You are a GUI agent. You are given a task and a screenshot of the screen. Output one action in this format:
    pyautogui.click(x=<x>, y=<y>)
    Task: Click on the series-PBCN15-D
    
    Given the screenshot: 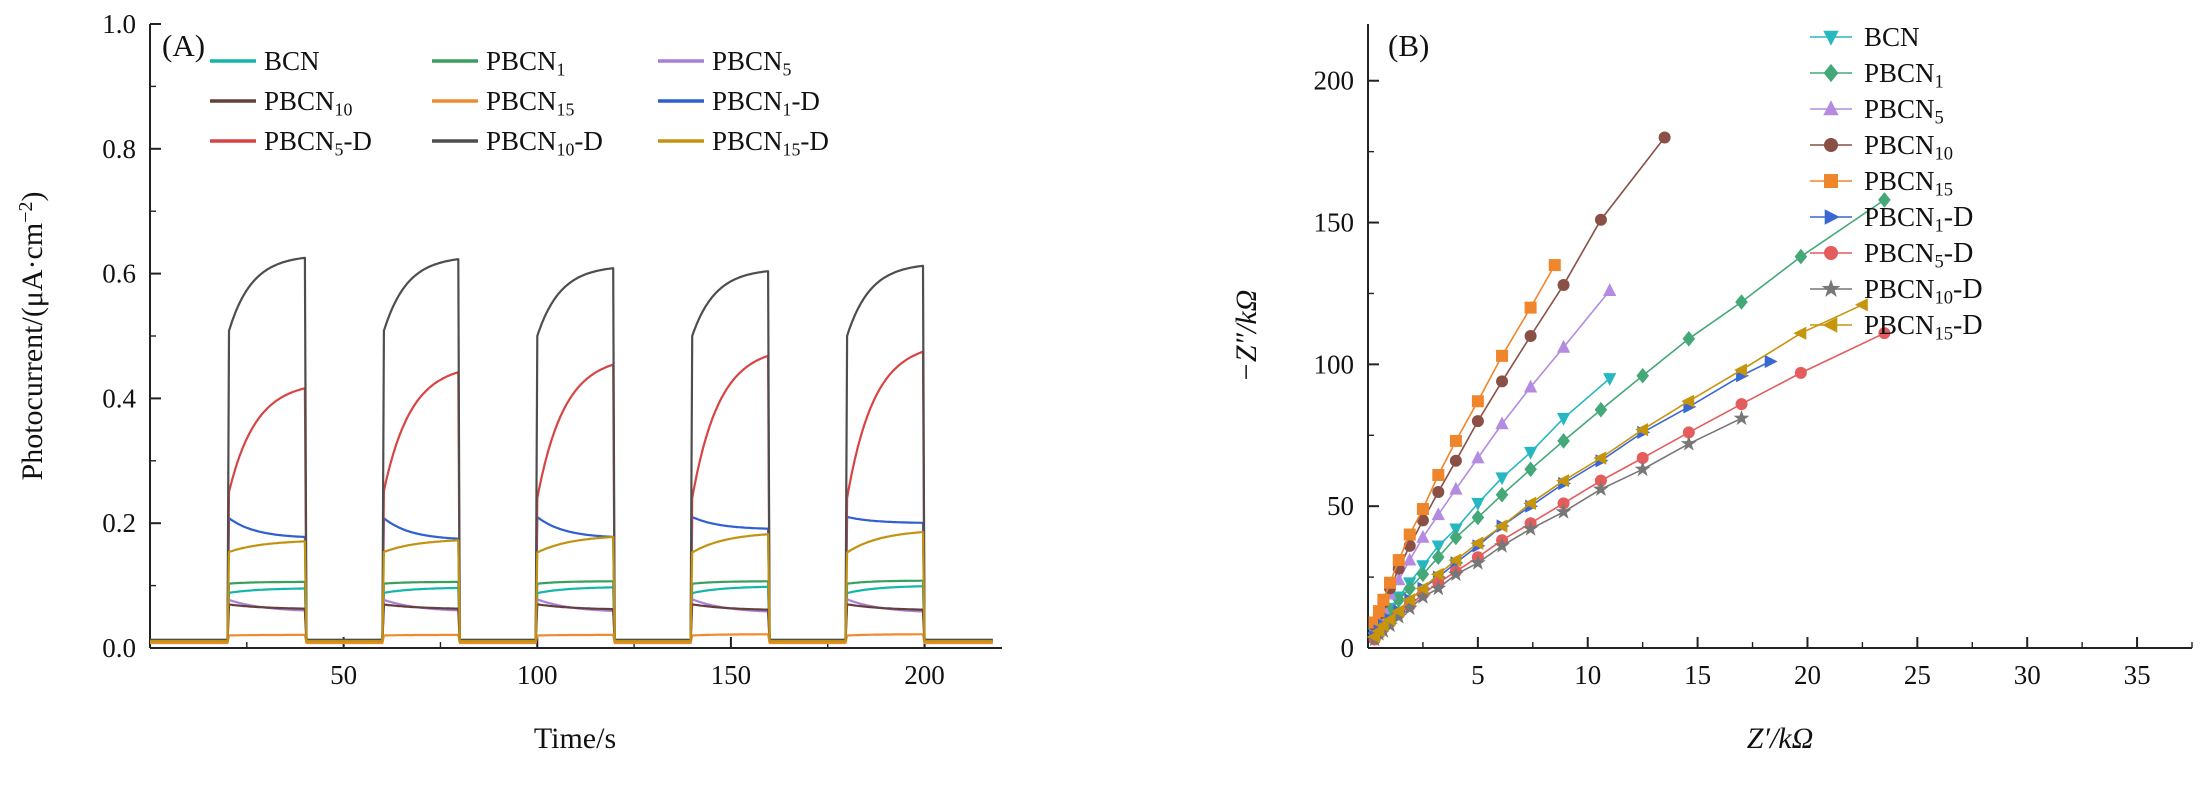 What is the action you would take?
    pyautogui.click(x=1617, y=471)
    